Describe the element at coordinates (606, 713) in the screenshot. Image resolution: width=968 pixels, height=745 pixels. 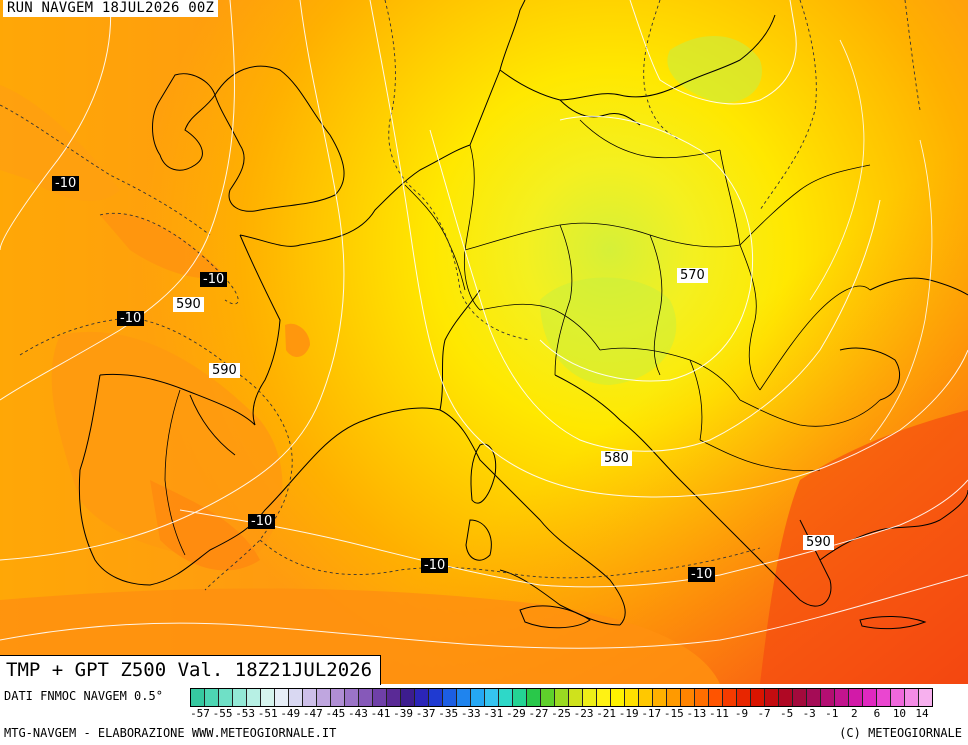
I see `legend-tick: -21` at that location.